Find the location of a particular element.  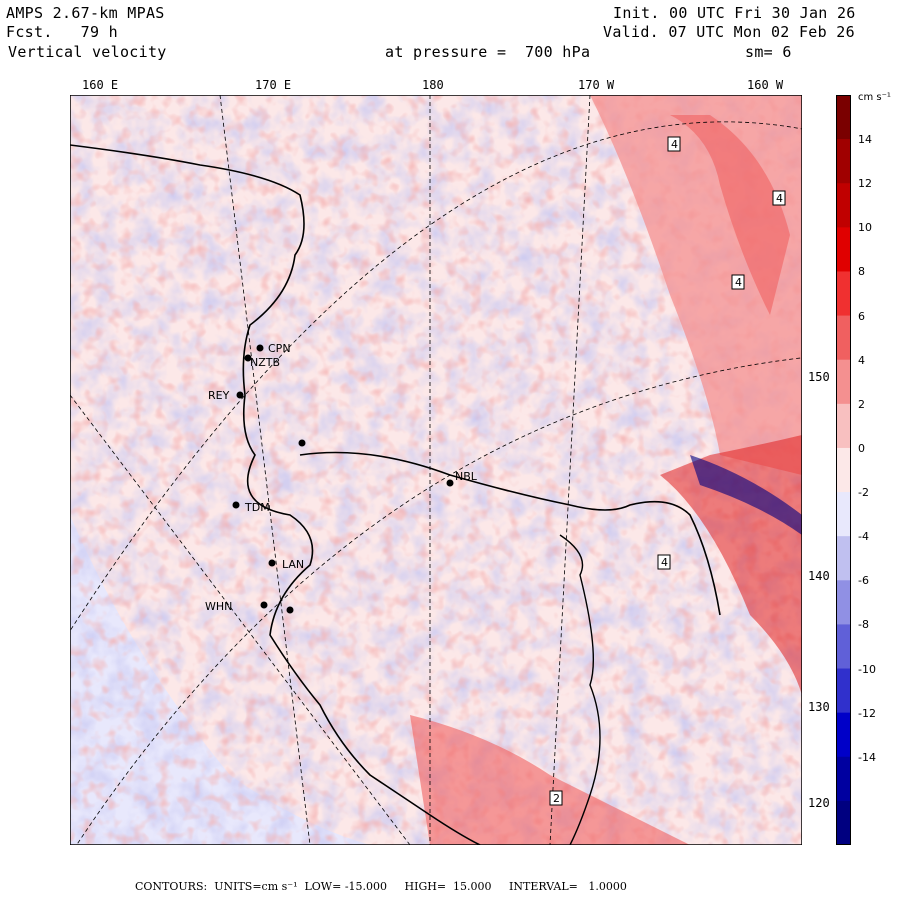

strong-descent-east is located at coordinates (746, 495).